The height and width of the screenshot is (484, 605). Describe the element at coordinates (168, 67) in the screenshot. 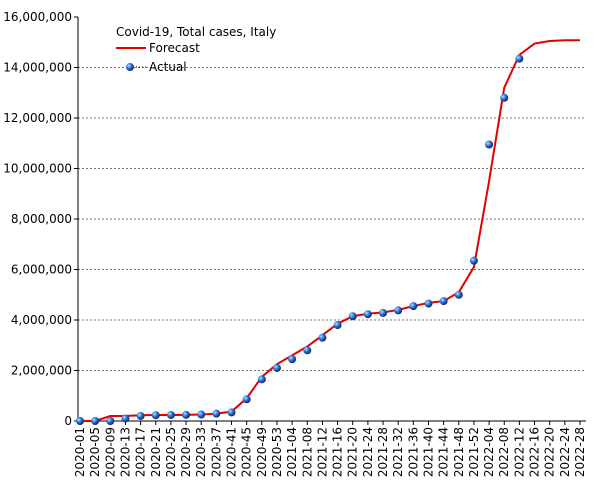

I see `legend-label: Actual` at that location.